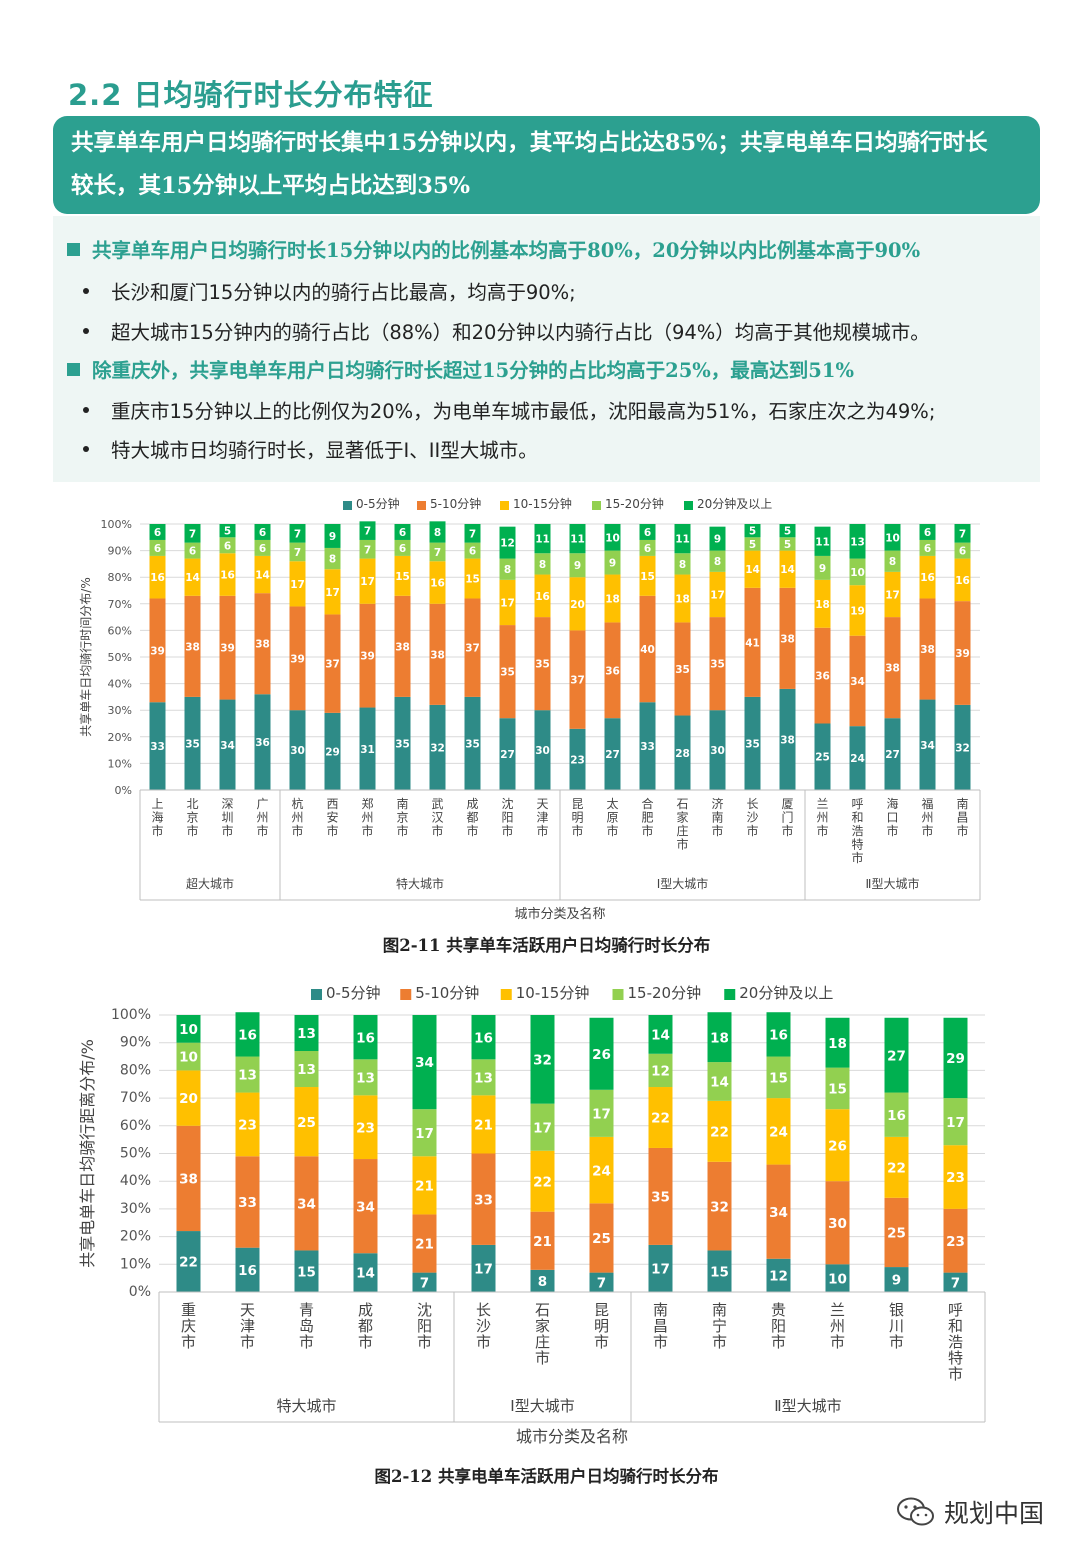  I want to click on bar-value-label: 7, so click(192, 534).